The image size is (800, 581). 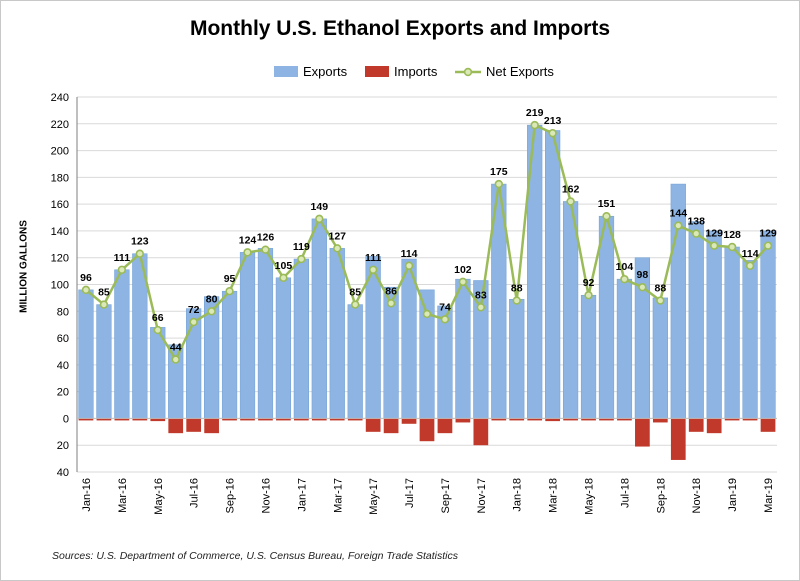 I want to click on x-tick-label: Jul-17, so click(x=410, y=493).